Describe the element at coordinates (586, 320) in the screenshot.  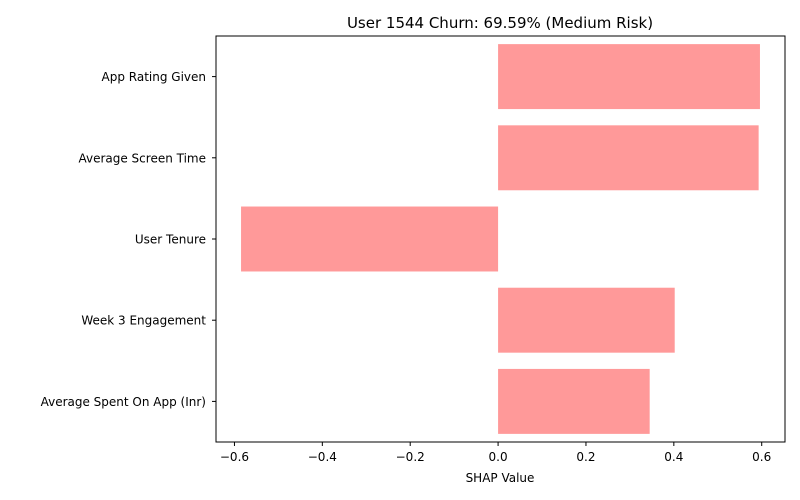
I see `bar-week-3-engagement` at that location.